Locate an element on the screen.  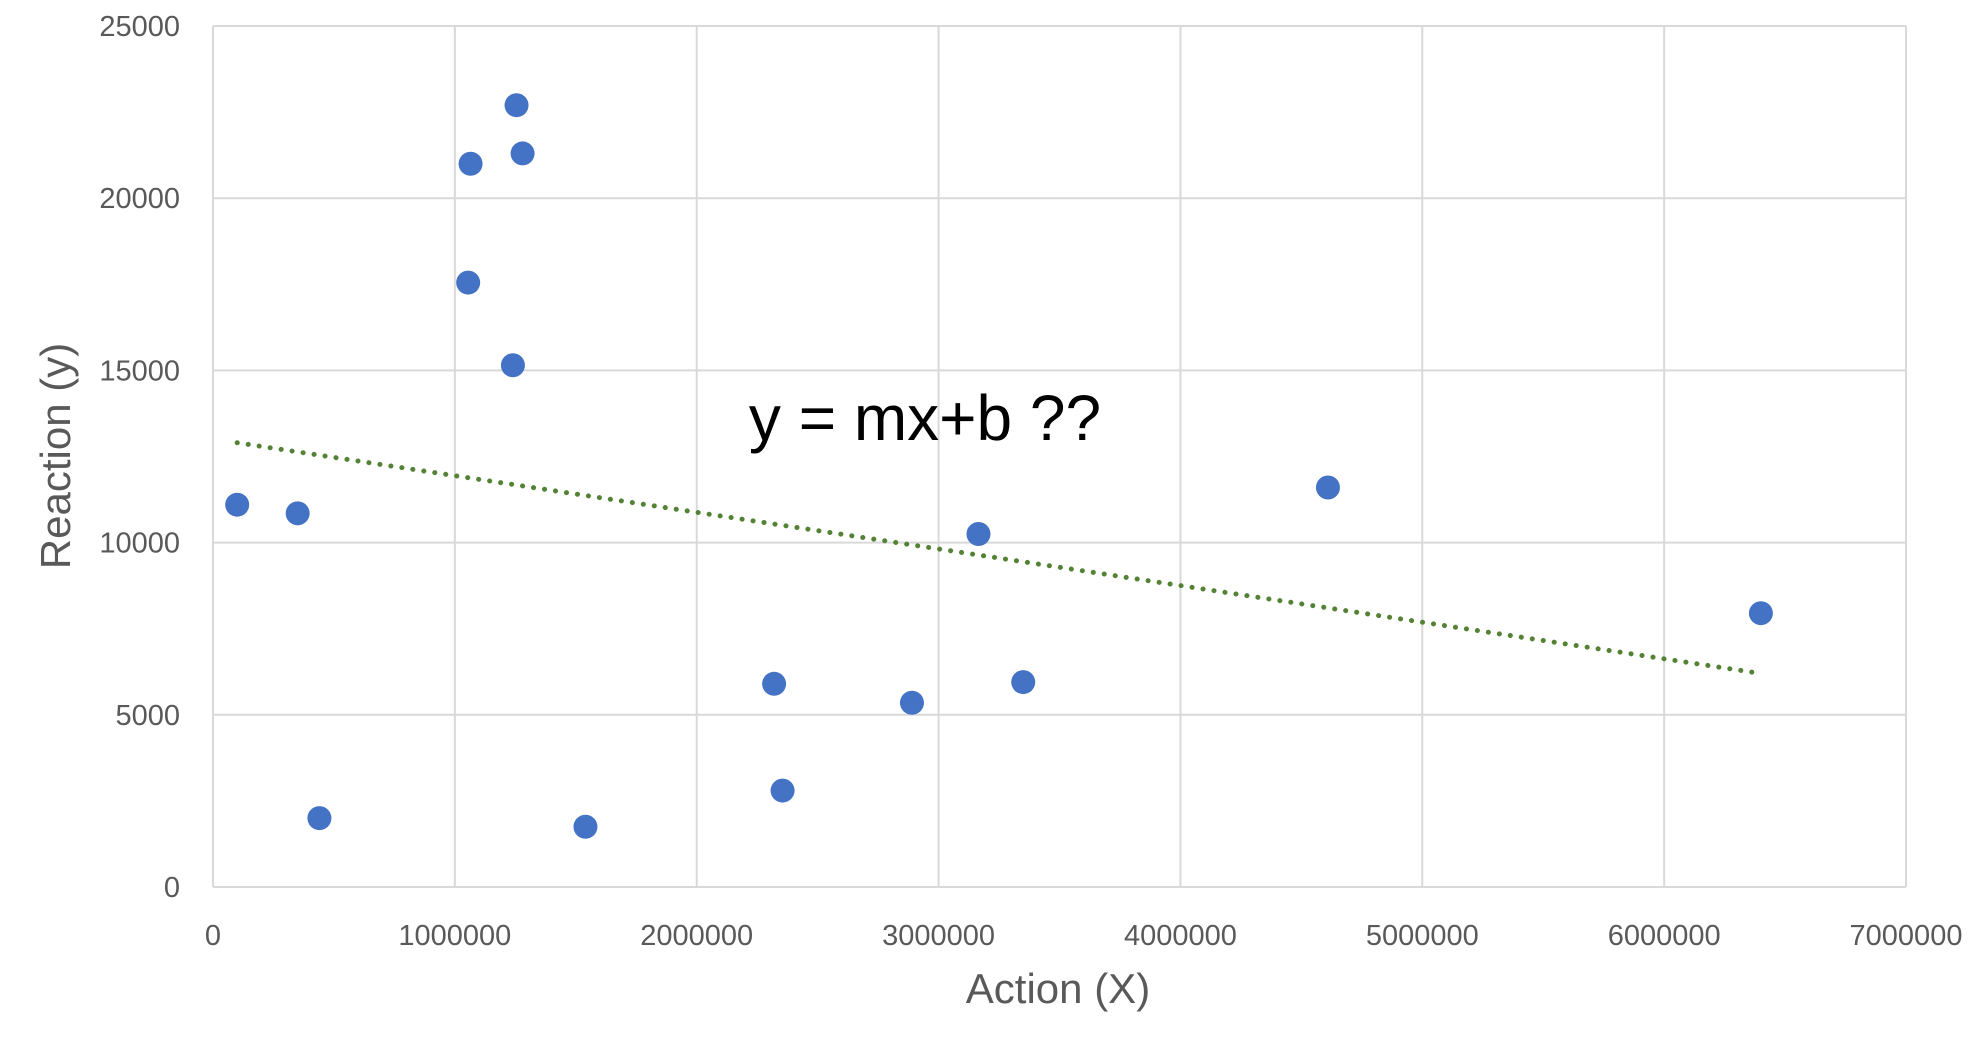
x-tick-label: 1000000 is located at coordinates (454, 936).